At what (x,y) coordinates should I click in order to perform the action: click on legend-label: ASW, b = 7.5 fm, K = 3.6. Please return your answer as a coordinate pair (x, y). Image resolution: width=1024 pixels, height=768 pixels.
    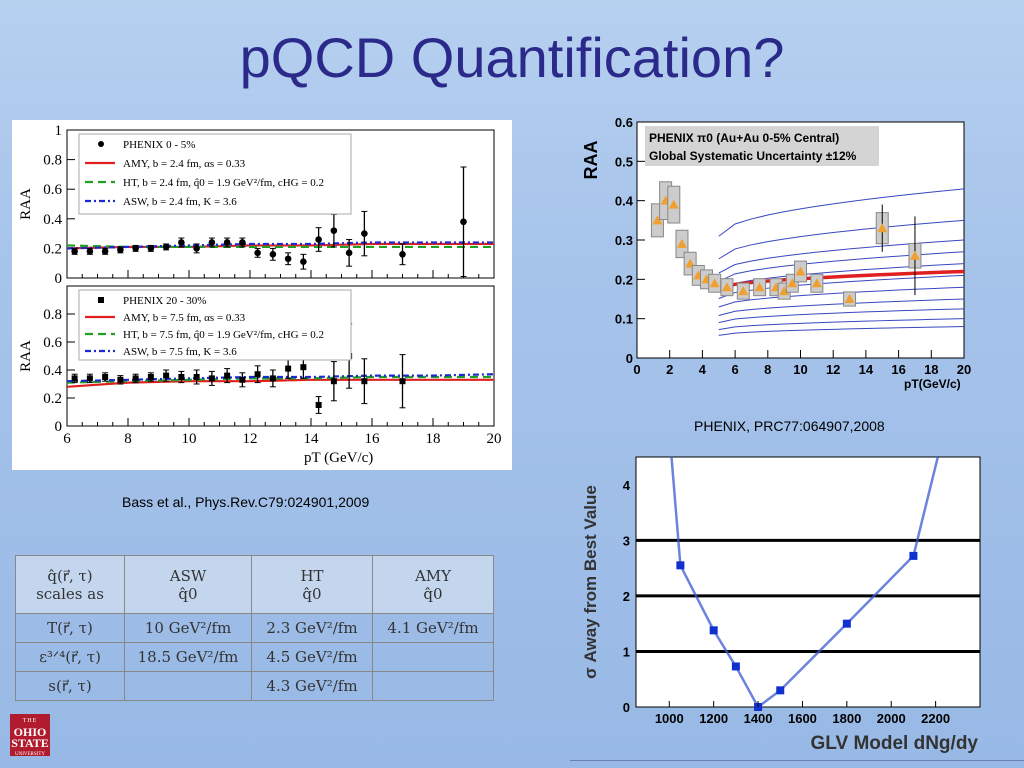
    Looking at the image, I should click on (180, 352).